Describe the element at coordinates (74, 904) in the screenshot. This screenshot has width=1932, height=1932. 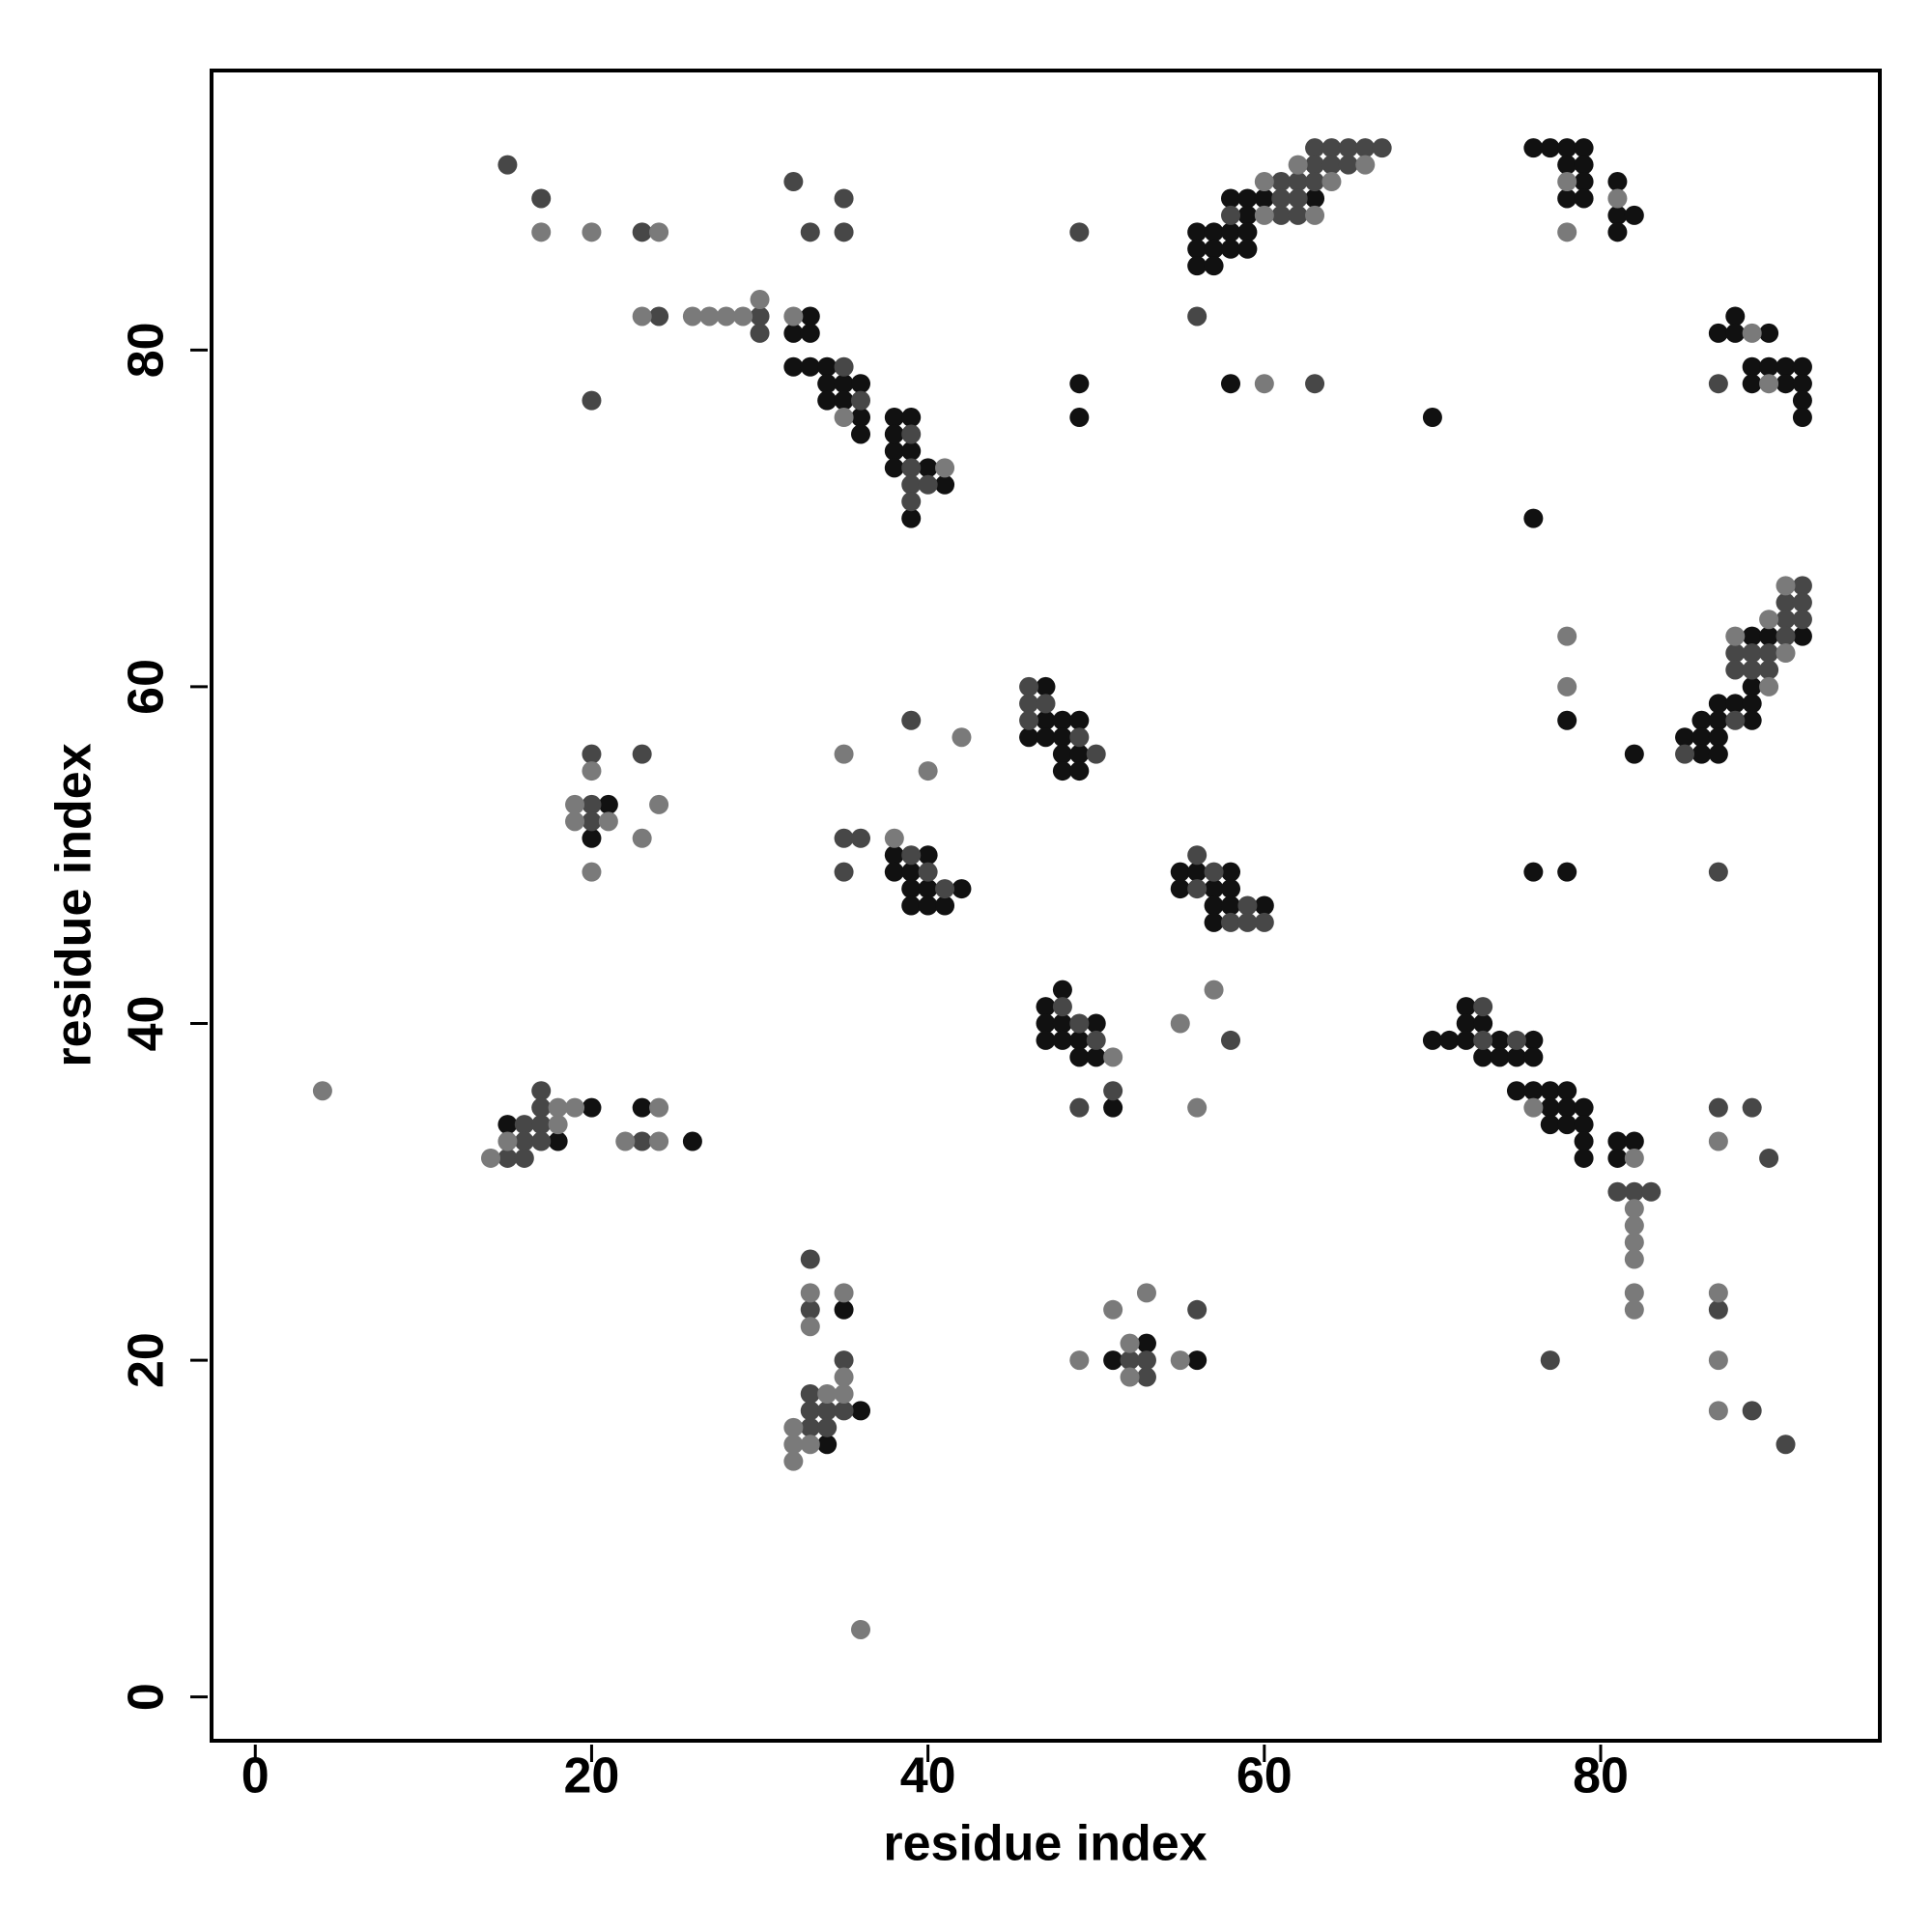
I see `y-axis-label: residue index` at that location.